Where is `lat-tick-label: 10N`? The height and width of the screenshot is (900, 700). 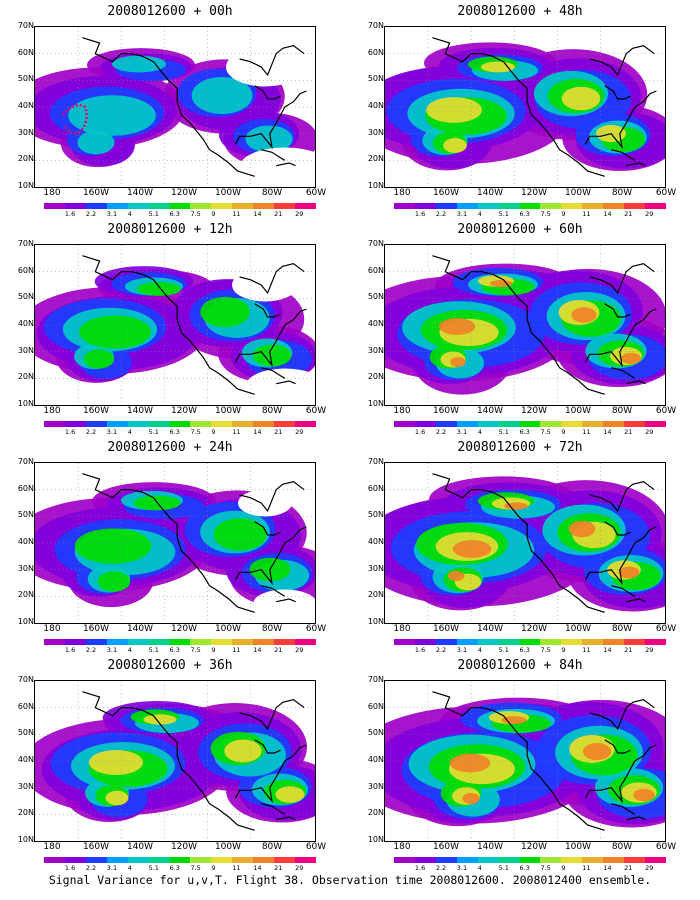
lat-tick-label: 10N is located at coordinates (25, 839).